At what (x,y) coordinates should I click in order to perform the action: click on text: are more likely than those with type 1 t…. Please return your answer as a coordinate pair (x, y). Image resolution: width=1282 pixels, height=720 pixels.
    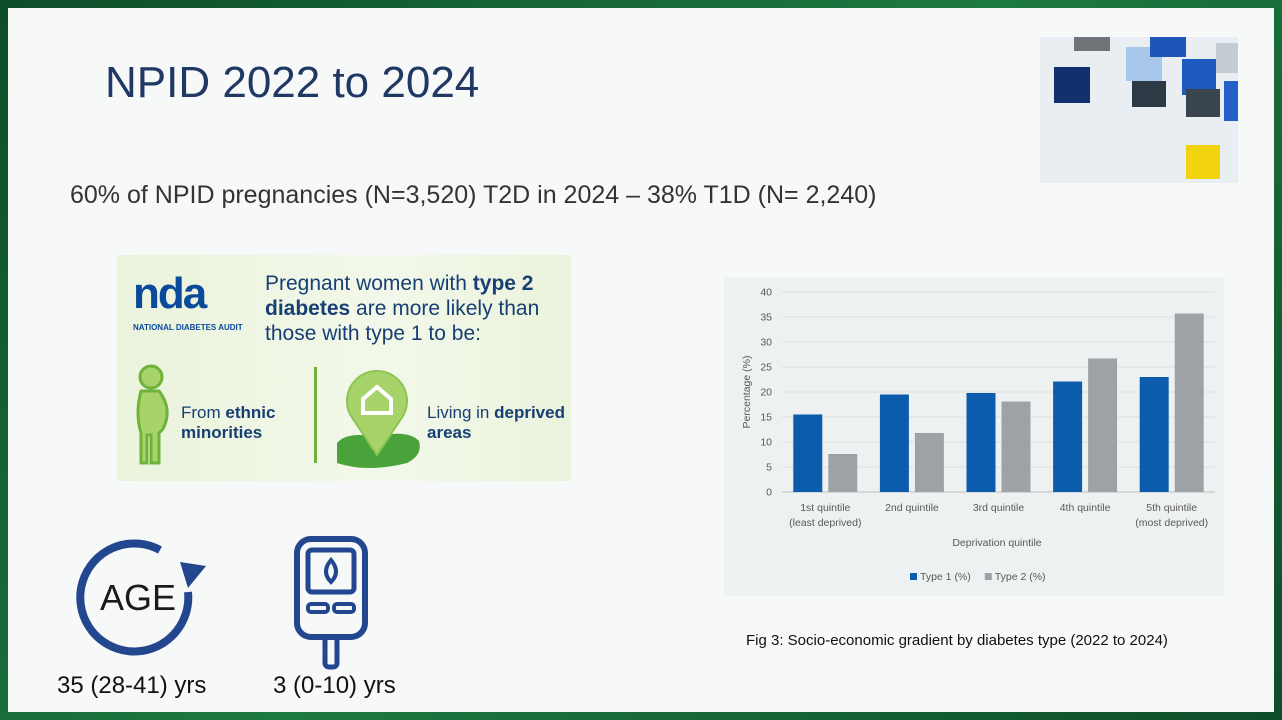
    Looking at the image, I should click on (402, 321).